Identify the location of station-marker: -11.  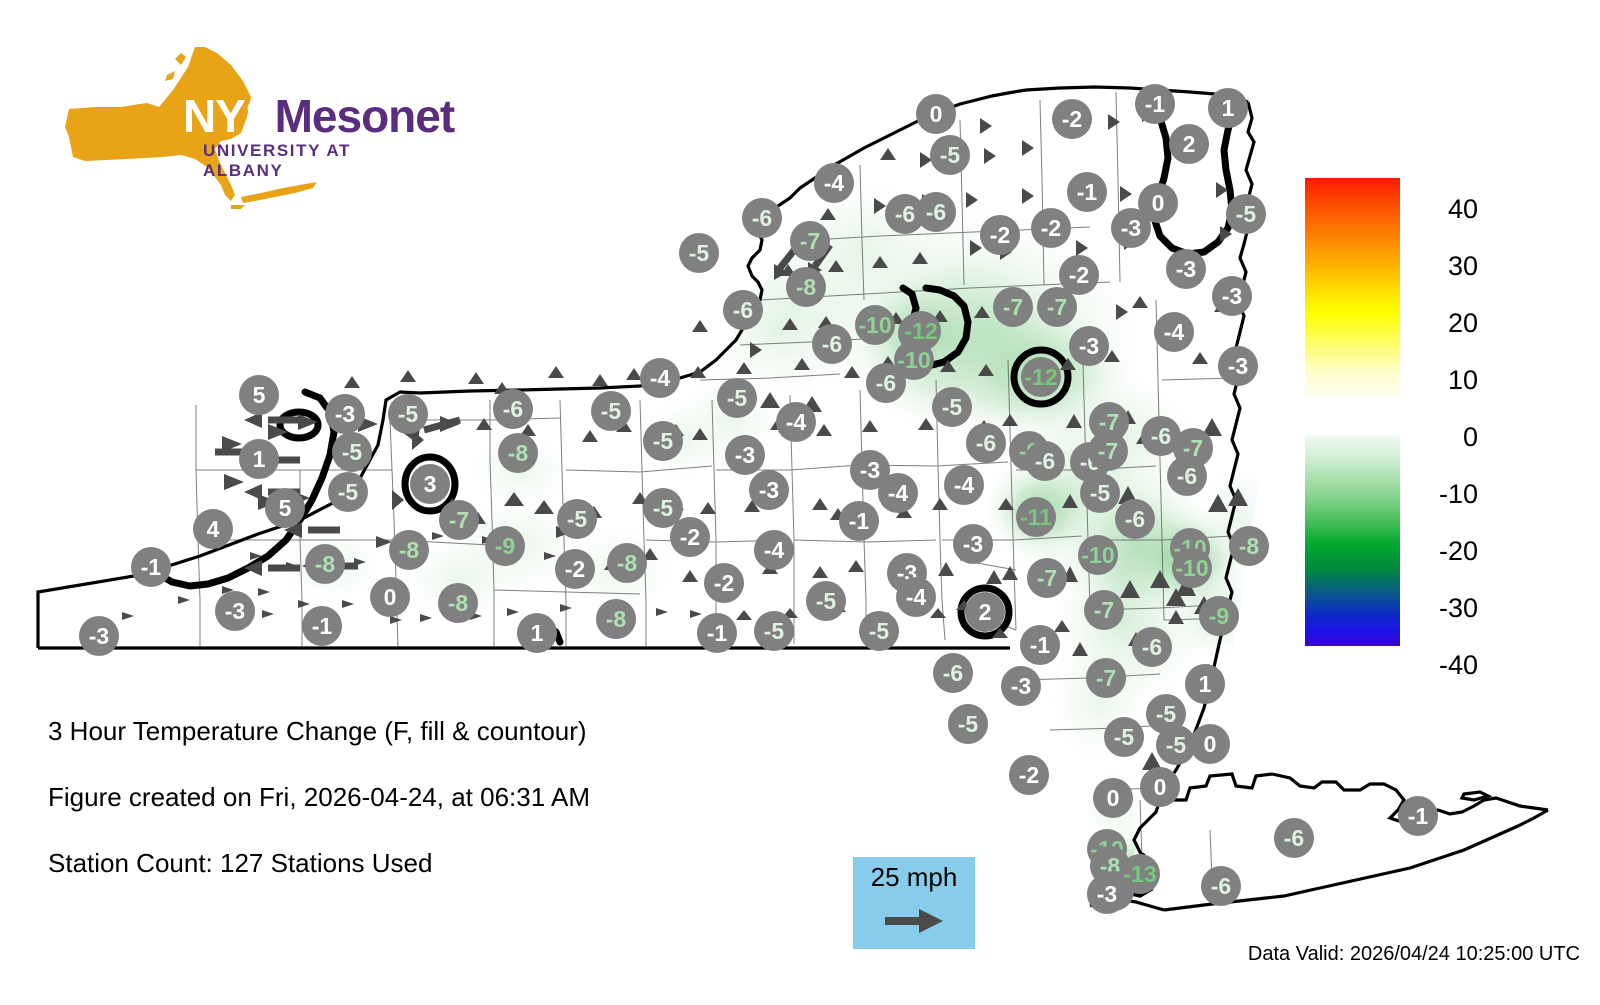
(1036, 517).